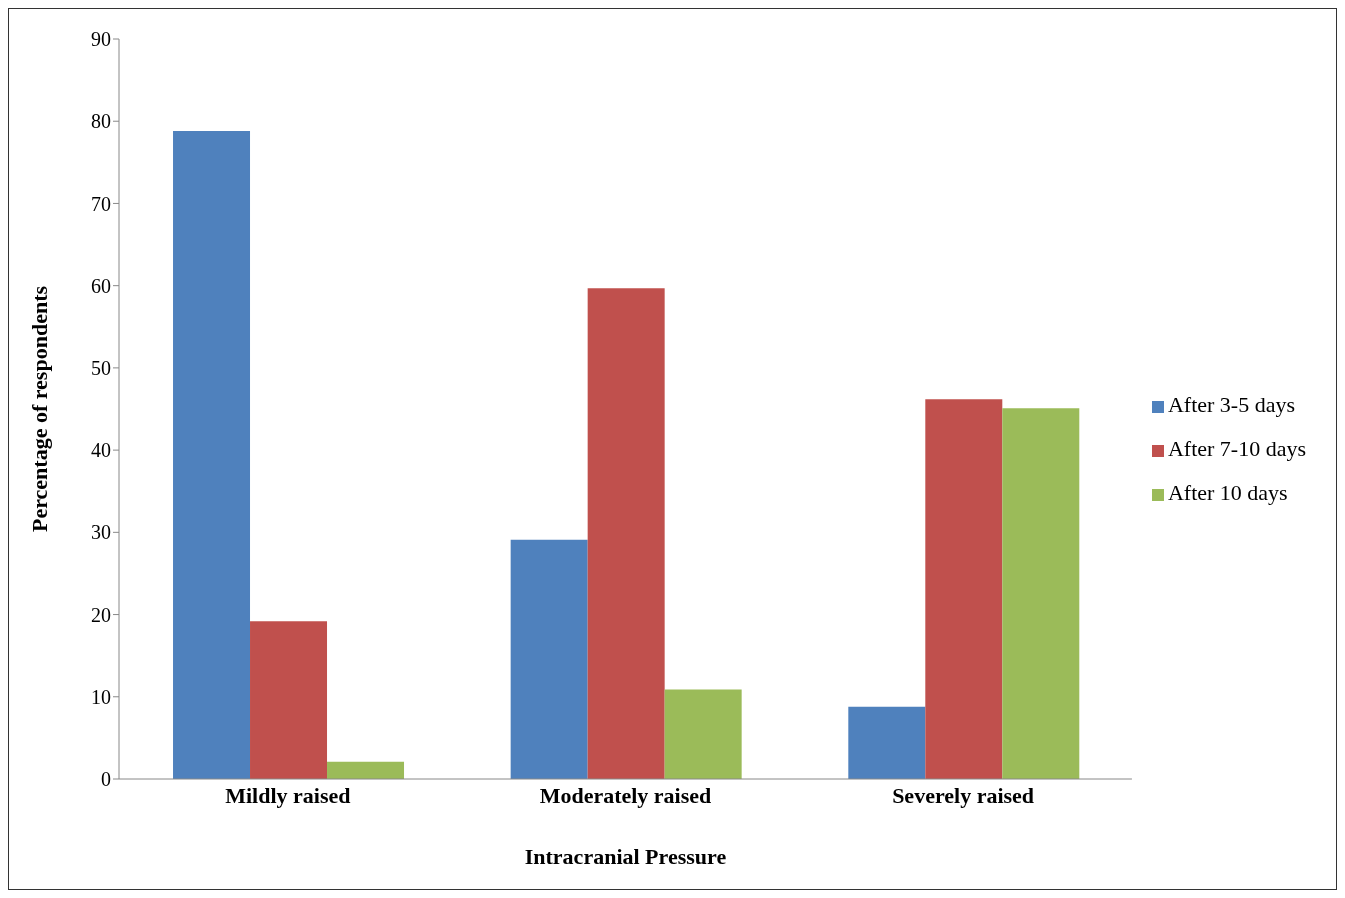 The width and height of the screenshot is (1345, 898). I want to click on y-tick-label: 0, so click(106, 779).